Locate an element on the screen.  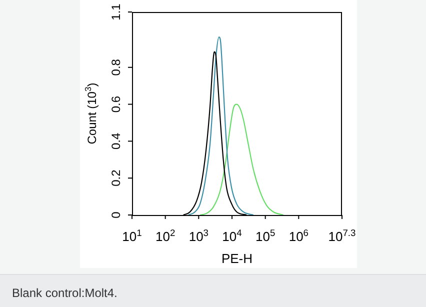
y-tick-label: 0 is located at coordinates (116, 214).